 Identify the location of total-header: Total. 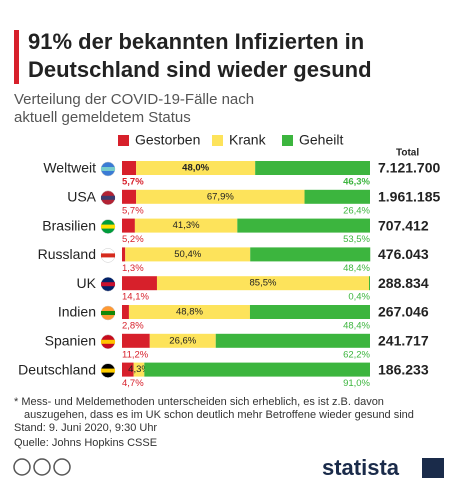
(407, 153).